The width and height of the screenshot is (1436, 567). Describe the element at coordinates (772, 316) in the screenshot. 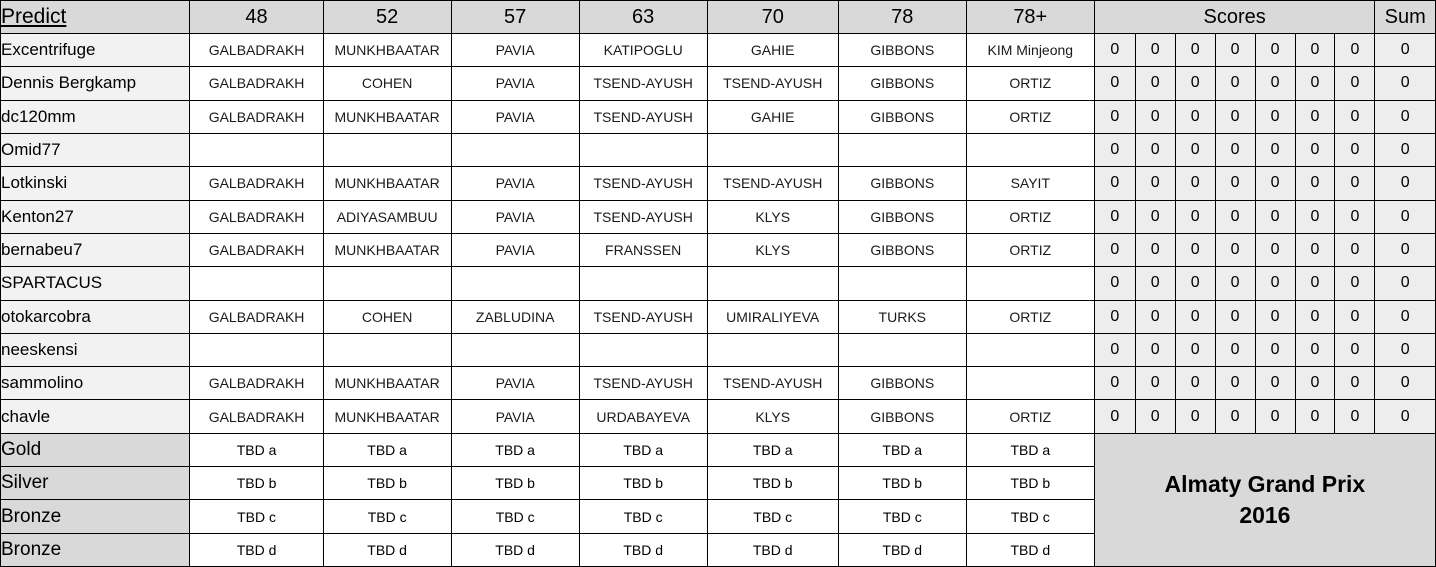

I see `prediction-cell: UMIRALIYEVA` at that location.